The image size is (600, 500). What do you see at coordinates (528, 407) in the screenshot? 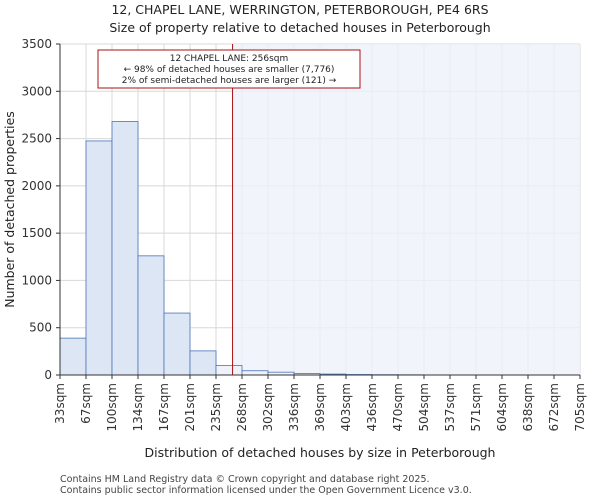
I see `x-tick-label: 638sqm` at bounding box center [528, 407].